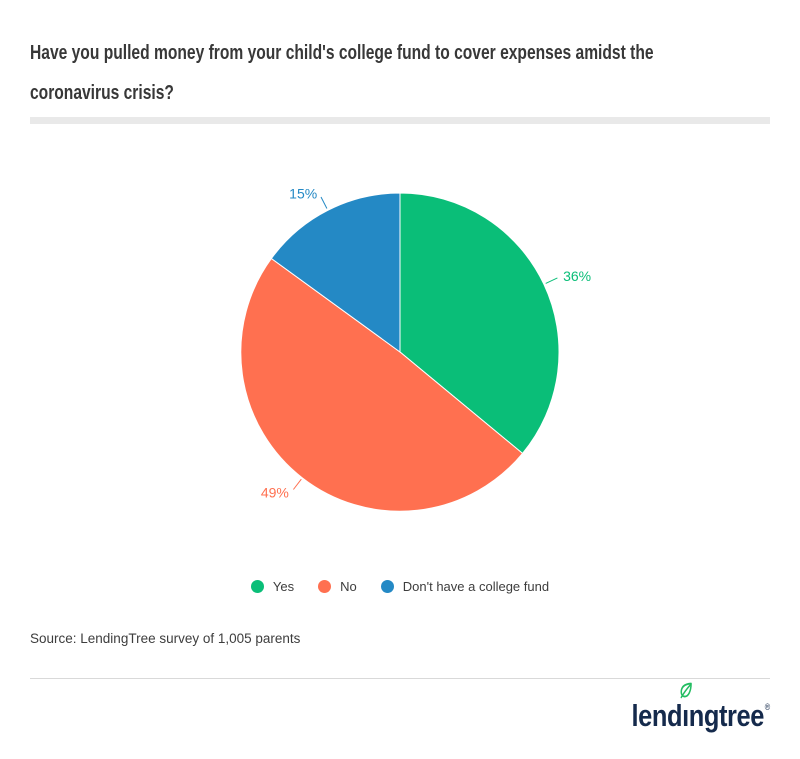 The height and width of the screenshot is (759, 800). Describe the element at coordinates (324, 202) in the screenshot. I see `pie-label-leader-don-t-have-a-college-fund` at that location.